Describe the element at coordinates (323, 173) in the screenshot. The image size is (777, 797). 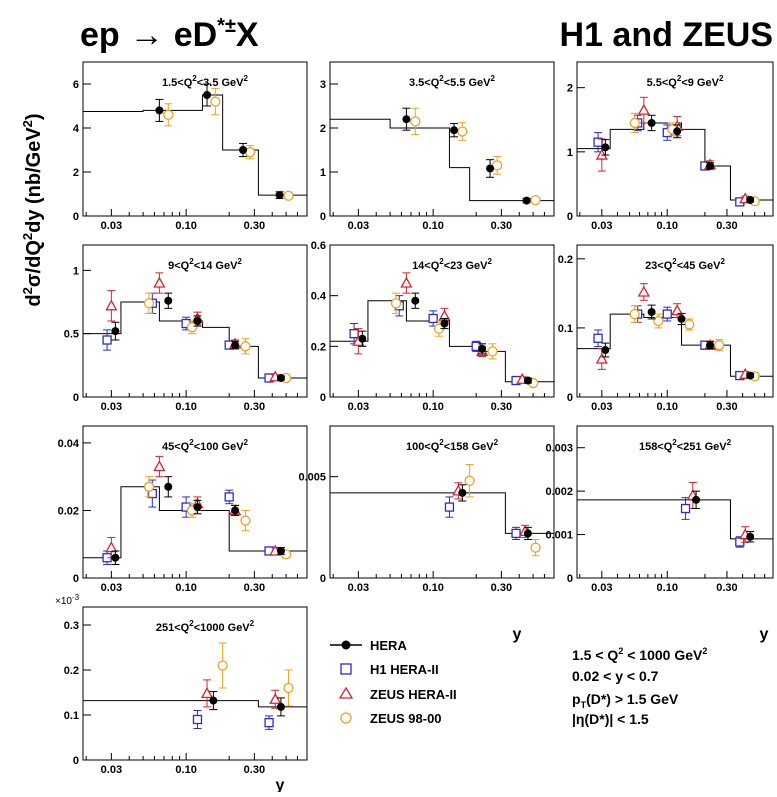
I see `y-tick-label: 1` at that location.